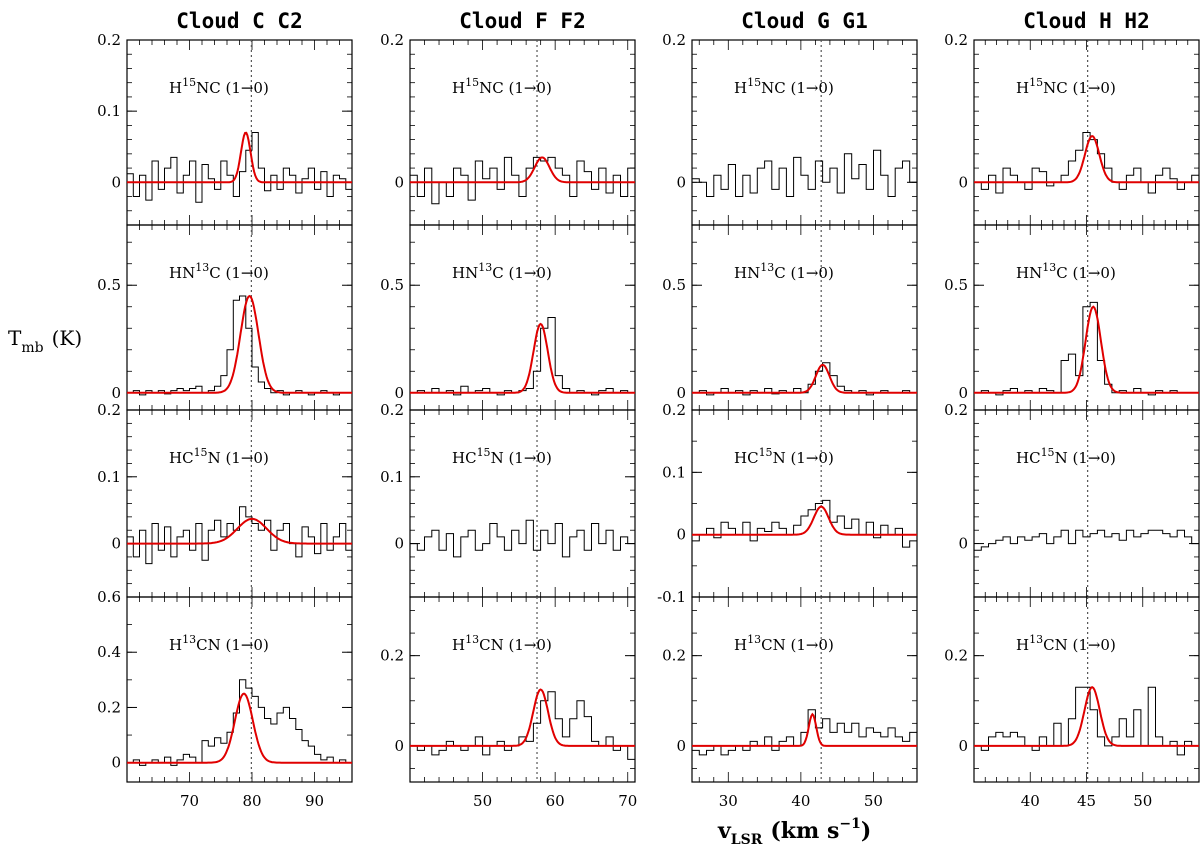 Image resolution: width=1200 pixels, height=853 pixels. What do you see at coordinates (239, 21) in the screenshot?
I see `column-title: Cloud C C2` at bounding box center [239, 21].